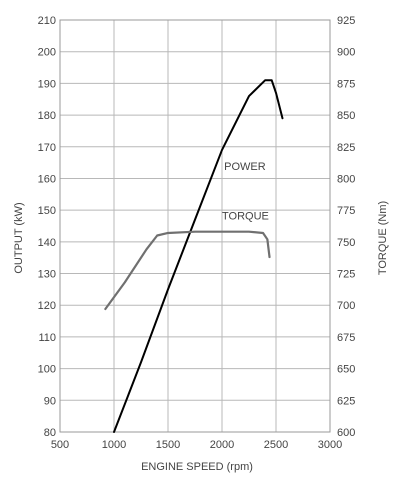 The height and width of the screenshot is (478, 395). Describe the element at coordinates (346, 243) in the screenshot. I see `y-right-tick-label: 750` at that location.